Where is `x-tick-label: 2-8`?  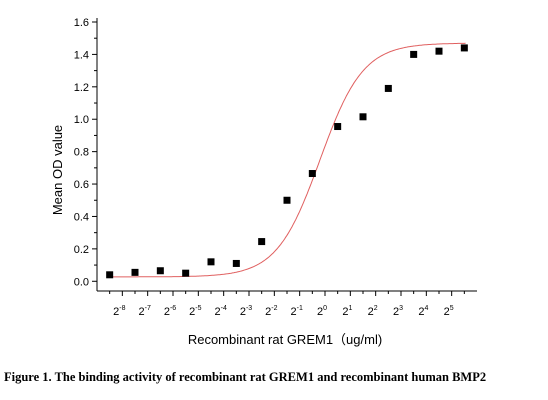
x-tick-label: 2-8 is located at coordinates (119, 311).